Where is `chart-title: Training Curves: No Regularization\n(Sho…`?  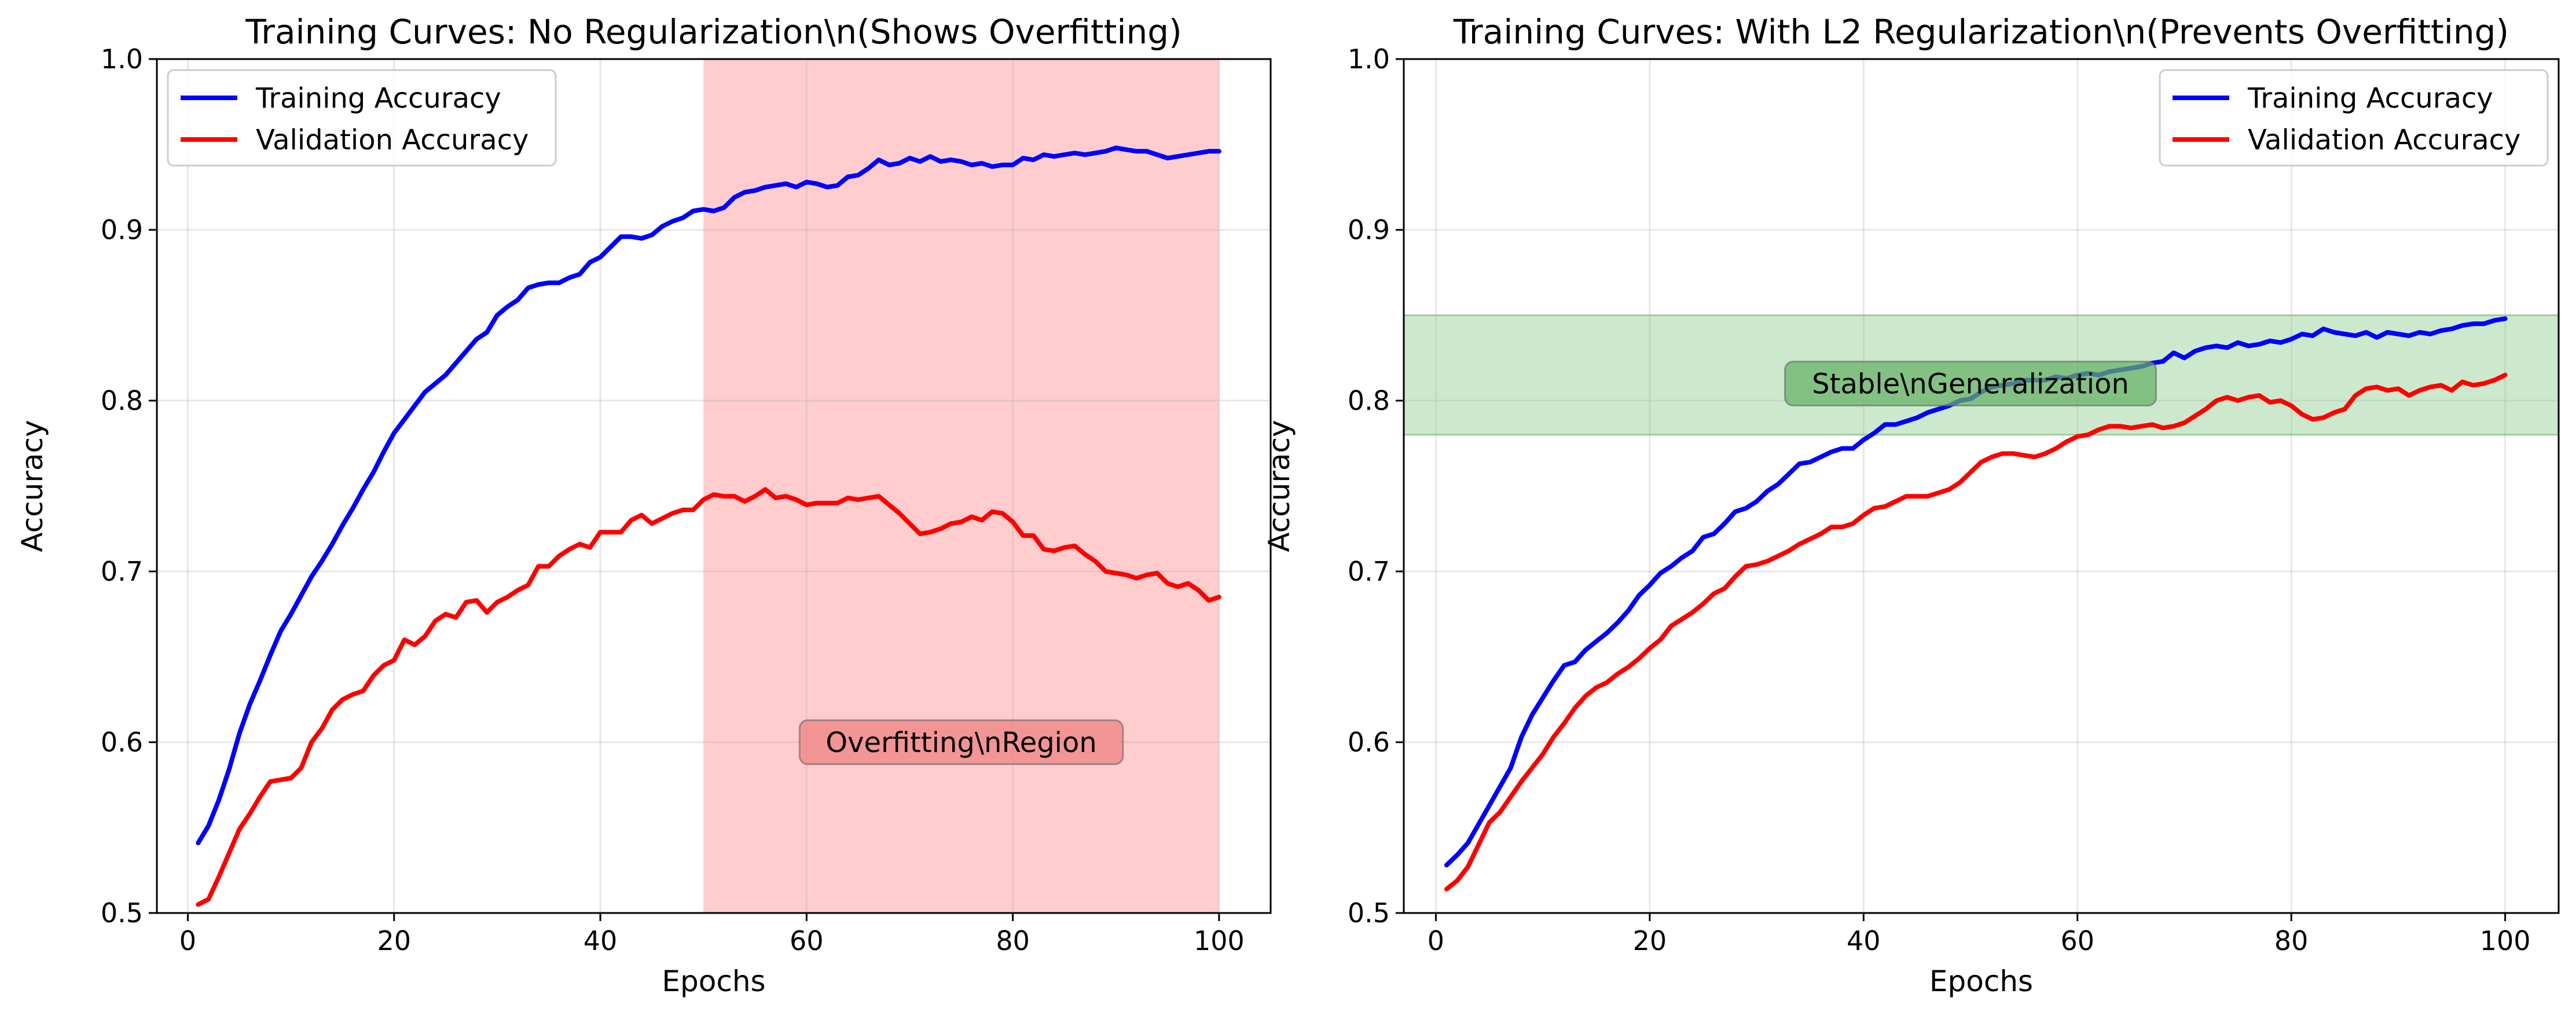 chart-title: Training Curves: No Regularization\n(Sho… is located at coordinates (713, 32).